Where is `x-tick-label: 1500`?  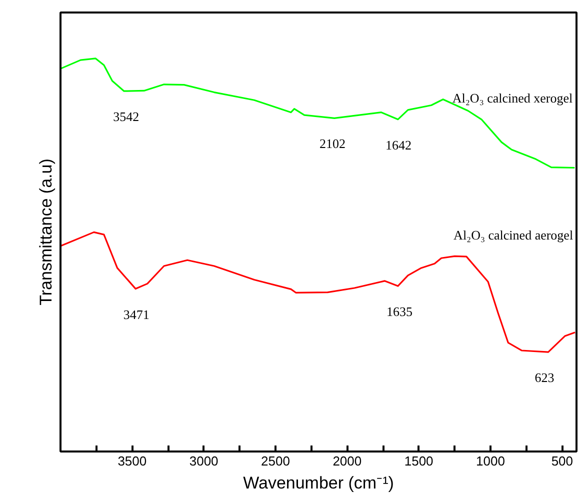
x-tick-label: 1500 is located at coordinates (419, 461).